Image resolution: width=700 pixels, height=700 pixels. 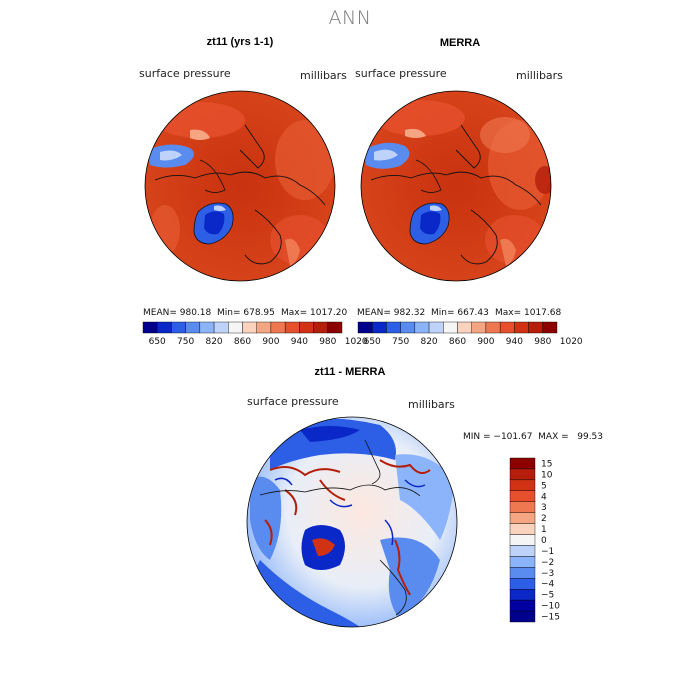 What do you see at coordinates (240, 186) in the screenshot?
I see `map-model` at bounding box center [240, 186].